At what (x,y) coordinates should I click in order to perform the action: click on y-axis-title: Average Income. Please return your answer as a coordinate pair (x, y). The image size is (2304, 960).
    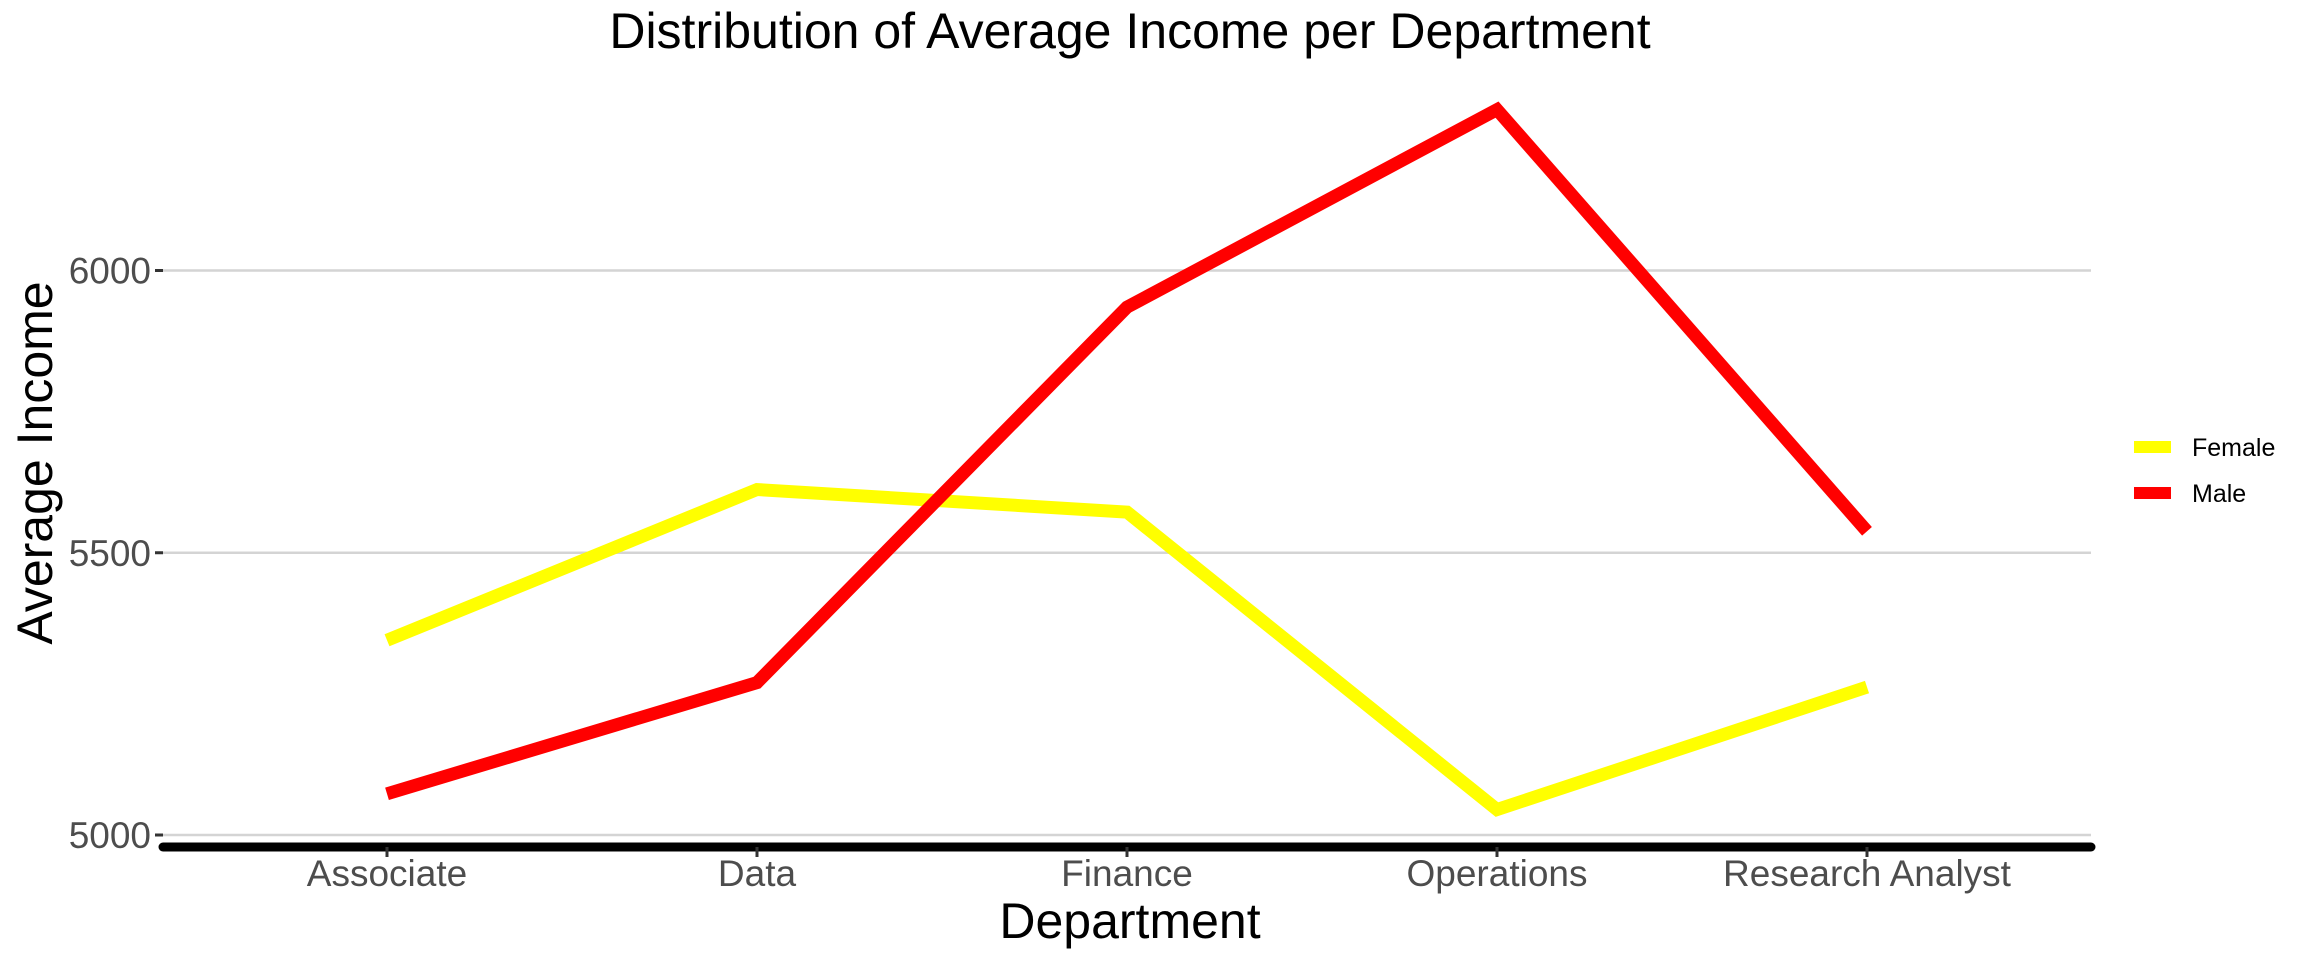
    Looking at the image, I should click on (35, 462).